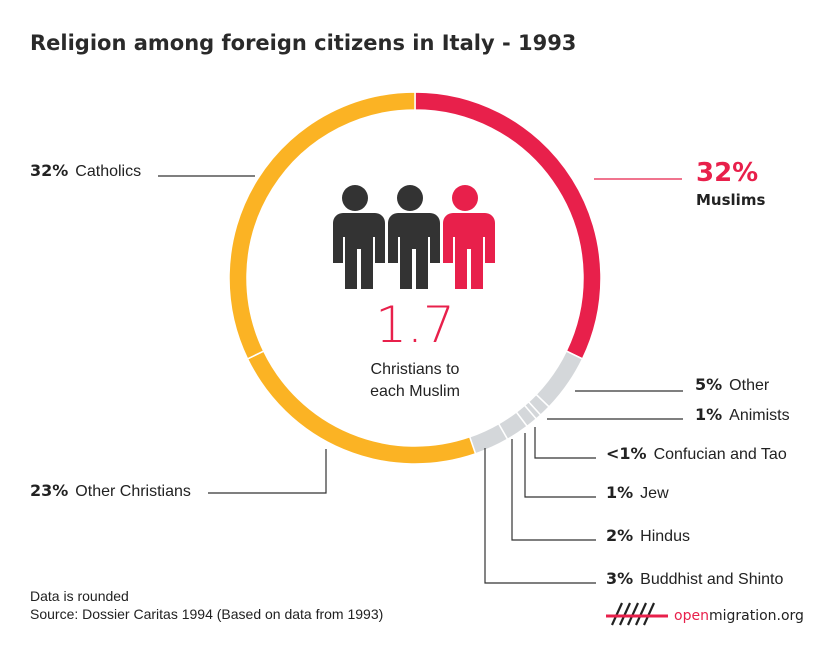 Image resolution: width=830 pixels, height=648 pixels. What do you see at coordinates (720, 454) in the screenshot?
I see `slice-name: Confucian and Tao` at bounding box center [720, 454].